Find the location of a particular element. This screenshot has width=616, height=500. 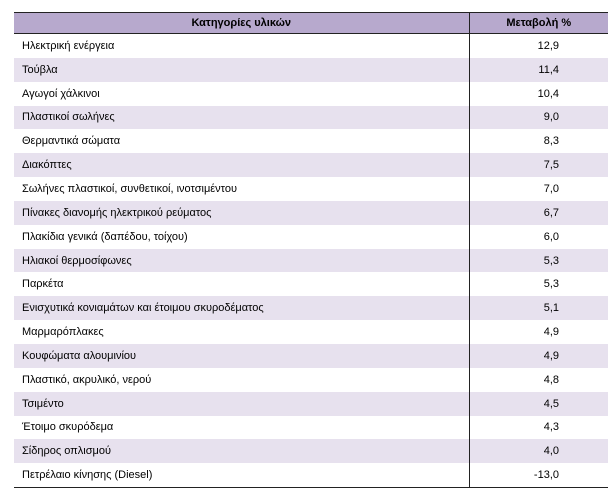

material-category: Πλαστικό, ακρυλικό, νερού is located at coordinates (241, 379).